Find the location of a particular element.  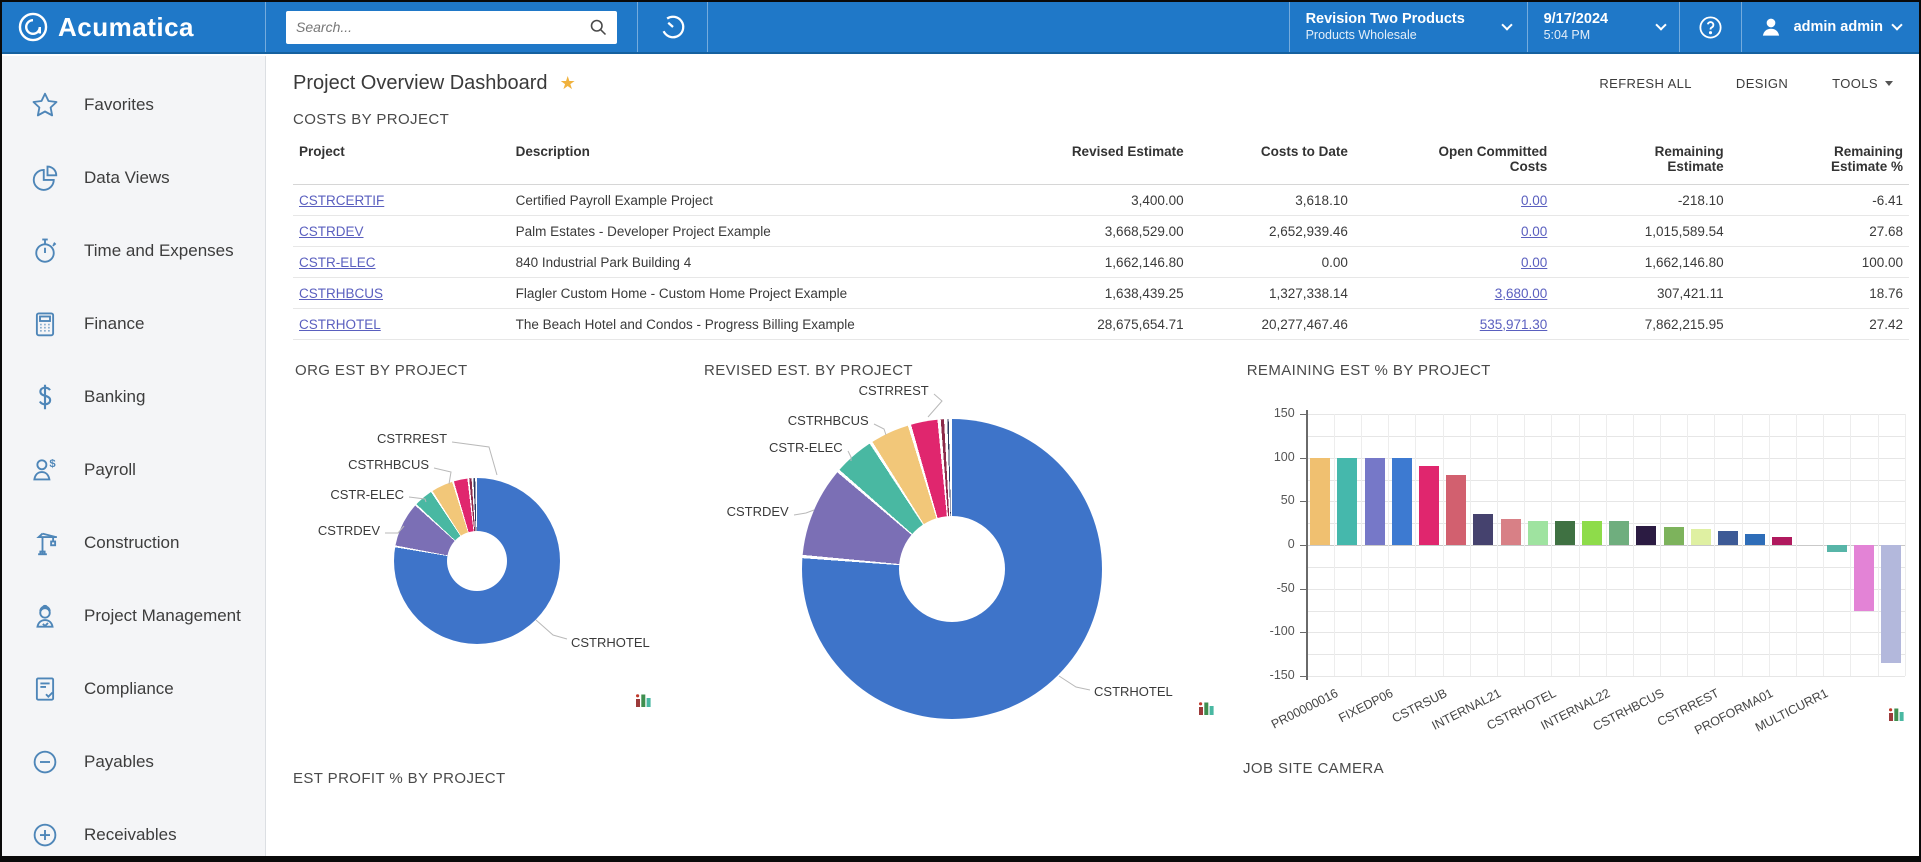

sidebar-item-label: Project Management is located at coordinates (162, 615).